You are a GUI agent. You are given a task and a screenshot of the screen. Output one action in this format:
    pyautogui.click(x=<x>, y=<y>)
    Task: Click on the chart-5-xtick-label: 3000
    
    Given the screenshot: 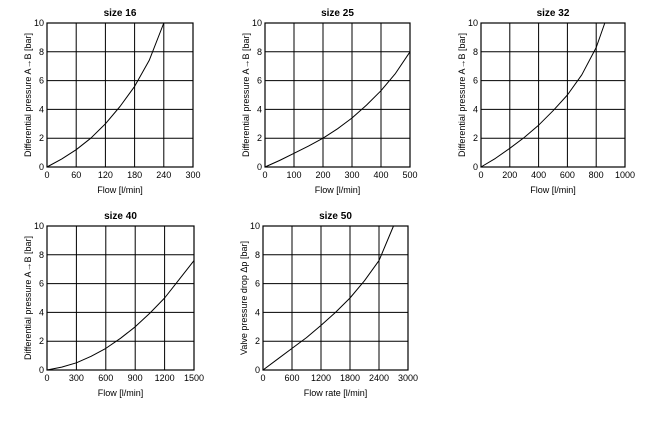 What is the action you would take?
    pyautogui.click(x=408, y=378)
    